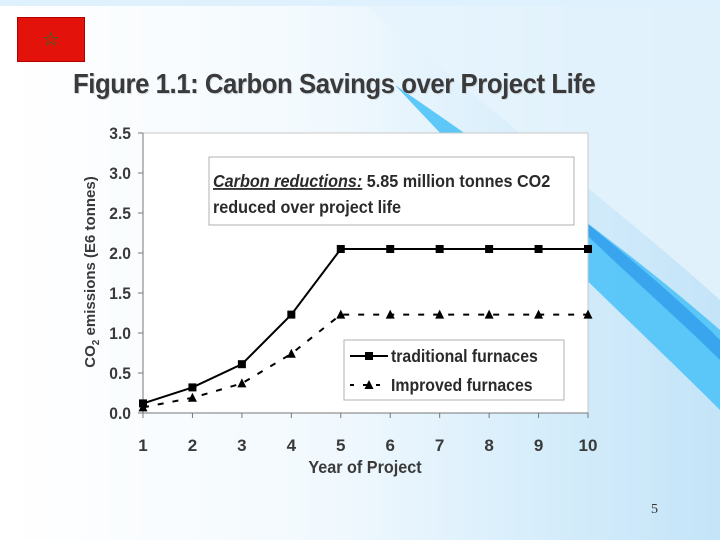 This screenshot has width=720, height=540. What do you see at coordinates (120, 253) in the screenshot?
I see `y-tick-label: 2.0` at bounding box center [120, 253].